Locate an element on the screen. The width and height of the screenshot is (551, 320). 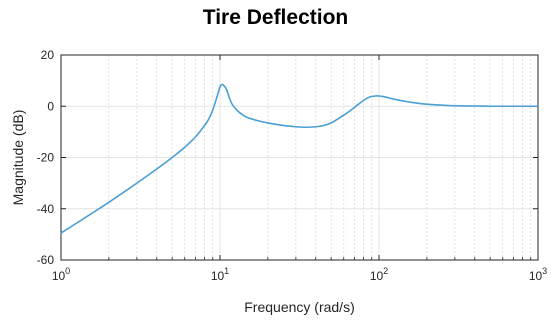
y-tick-label: -60 is located at coordinates (46, 260).